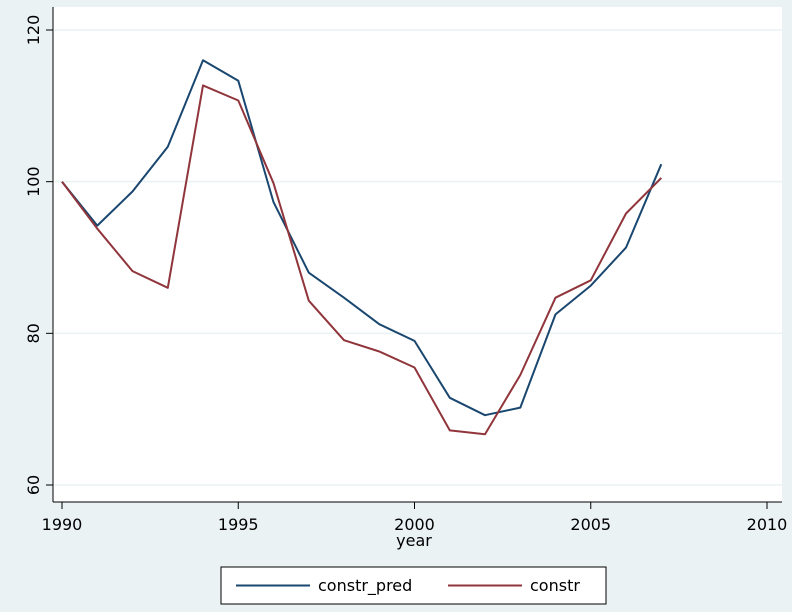 The width and height of the screenshot is (792, 612). I want to click on x-tick-label: 1990, so click(62, 524).